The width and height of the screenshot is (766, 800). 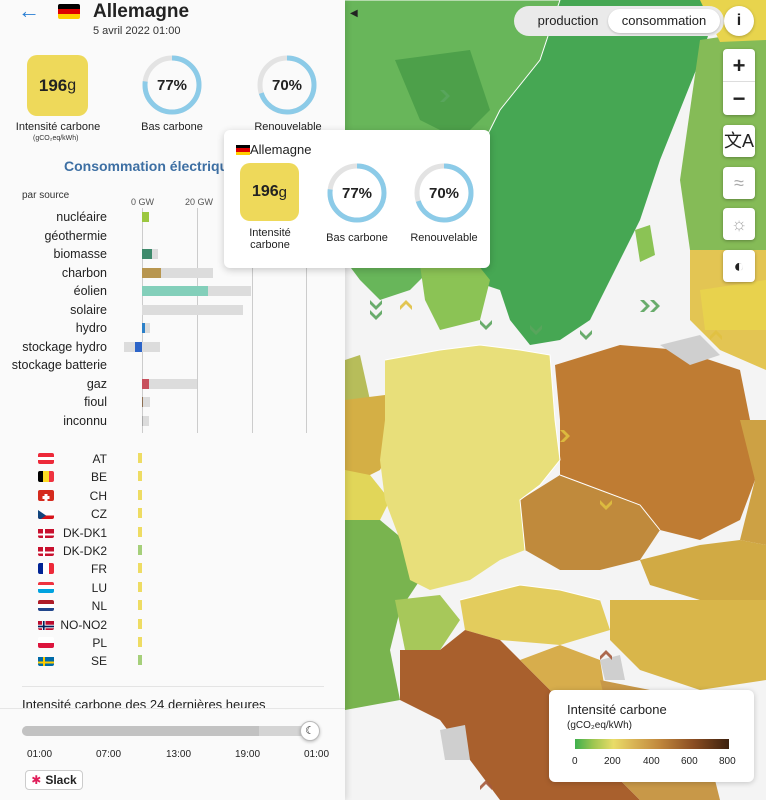 I want to click on slack-icon: ✱, so click(x=36, y=780).